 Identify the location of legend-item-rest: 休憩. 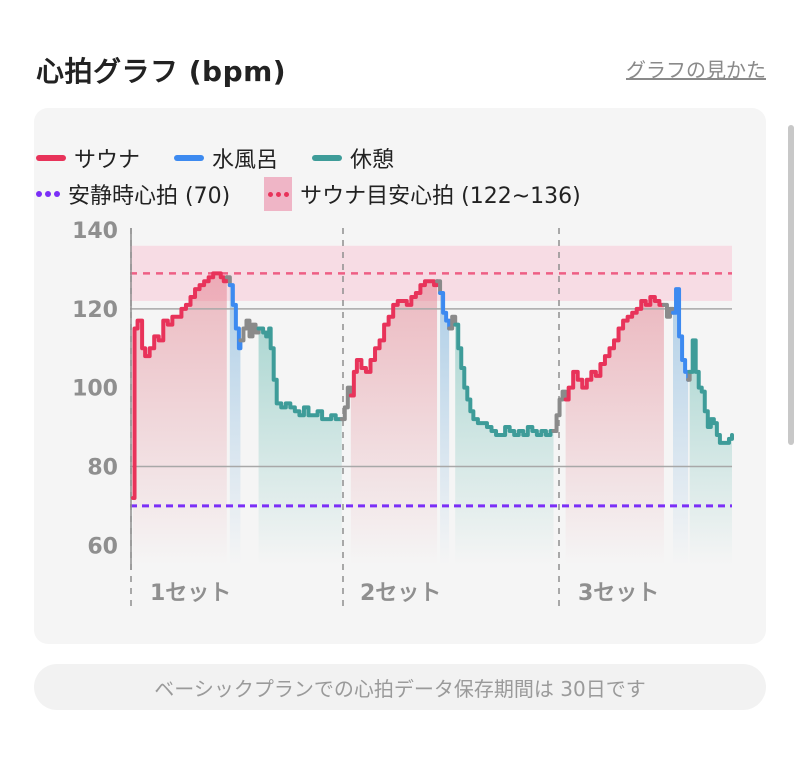
(353, 158).